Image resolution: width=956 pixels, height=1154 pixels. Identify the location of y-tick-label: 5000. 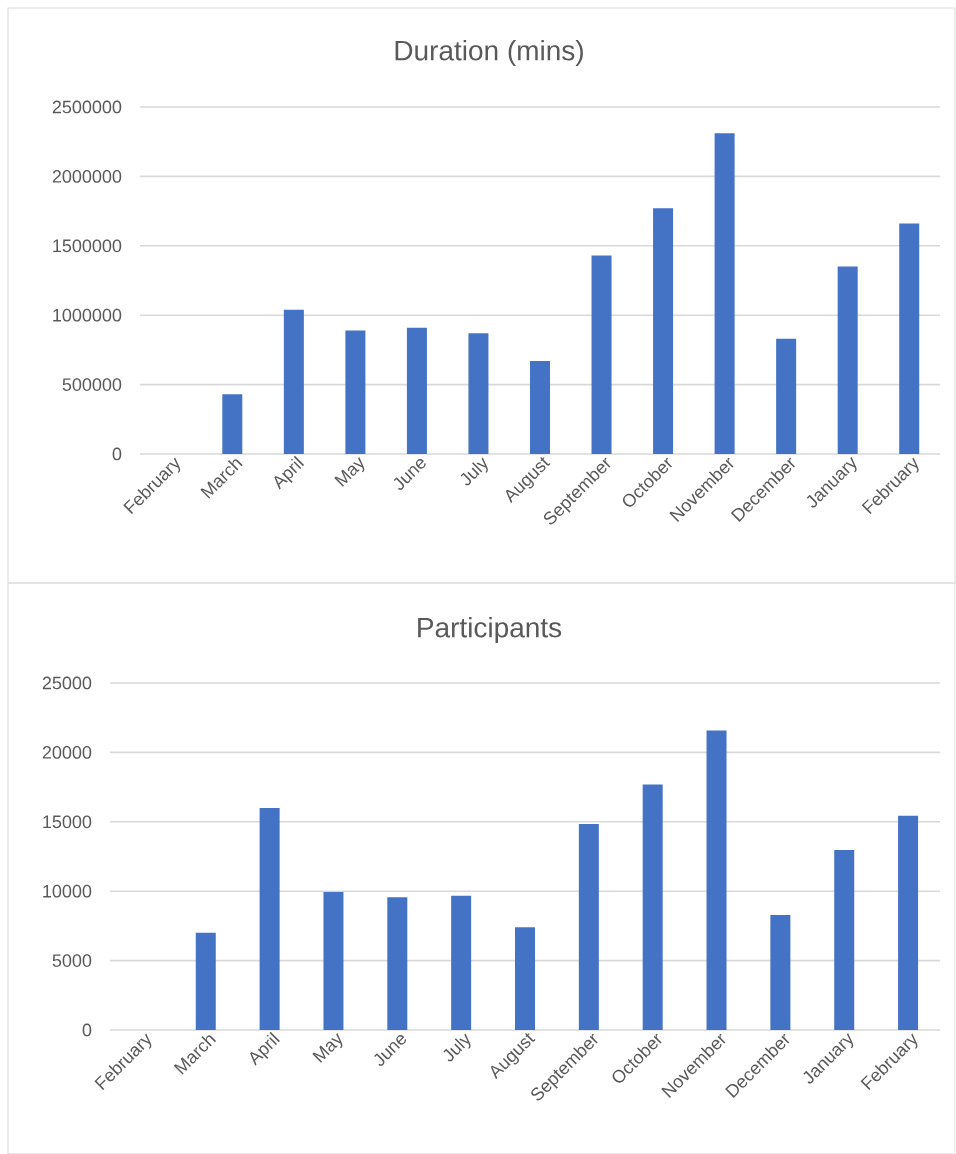
(72, 960).